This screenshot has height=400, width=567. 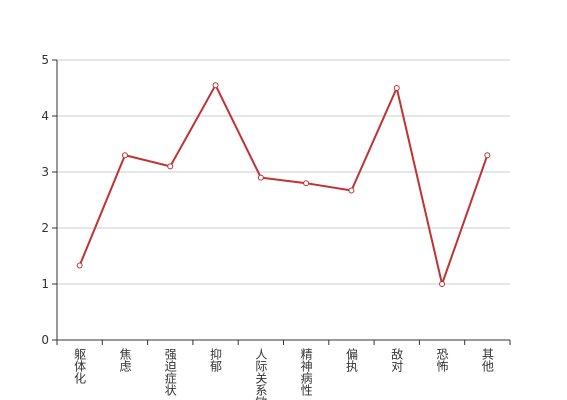 I want to click on x-tick-label: 敌对, so click(x=397, y=359).